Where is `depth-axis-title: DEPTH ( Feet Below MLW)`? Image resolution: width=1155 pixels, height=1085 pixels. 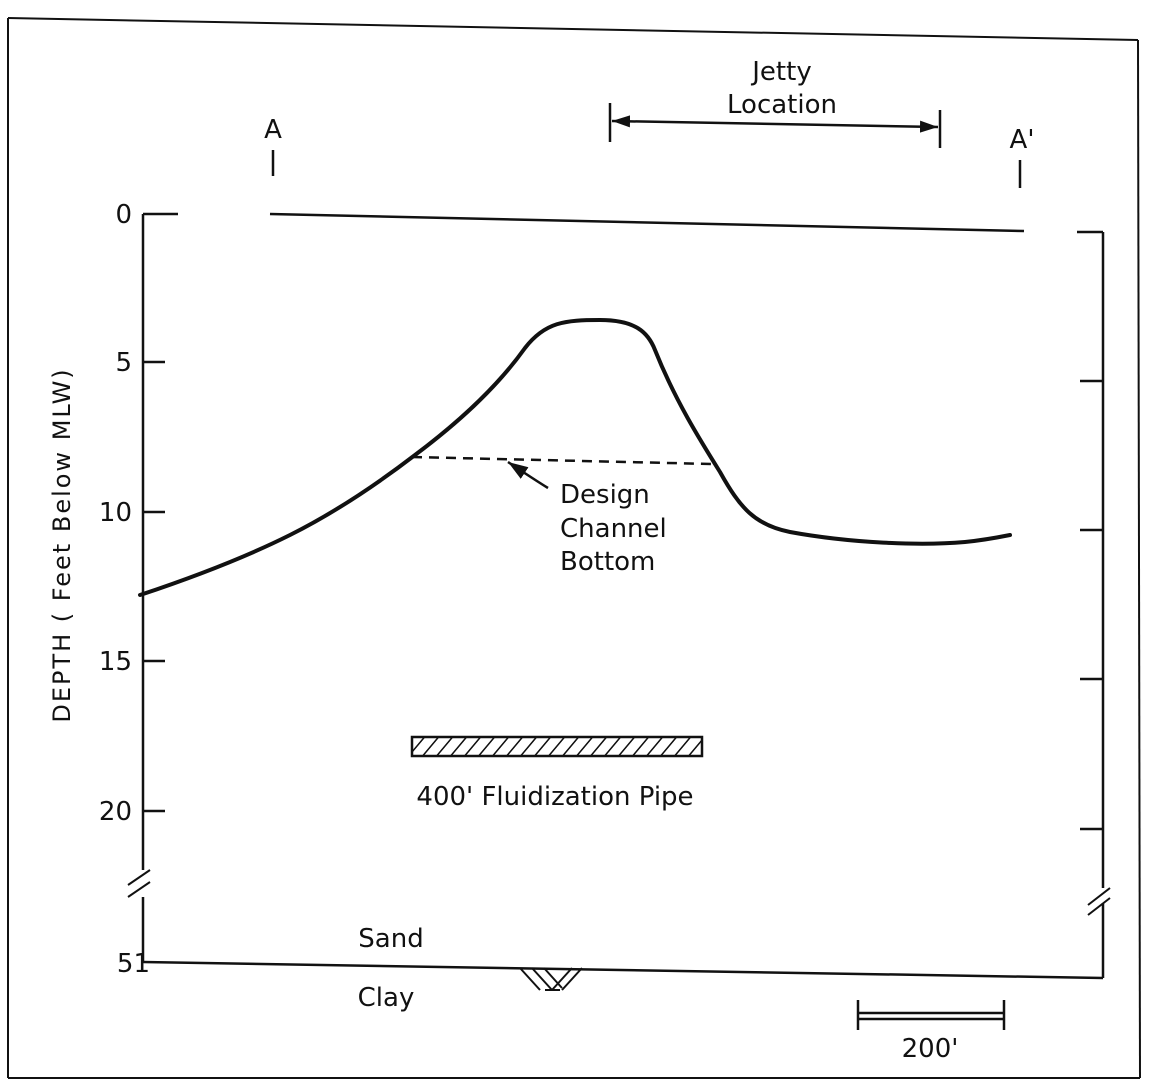 depth-axis-title: DEPTH ( Feet Below MLW) is located at coordinates (62, 544).